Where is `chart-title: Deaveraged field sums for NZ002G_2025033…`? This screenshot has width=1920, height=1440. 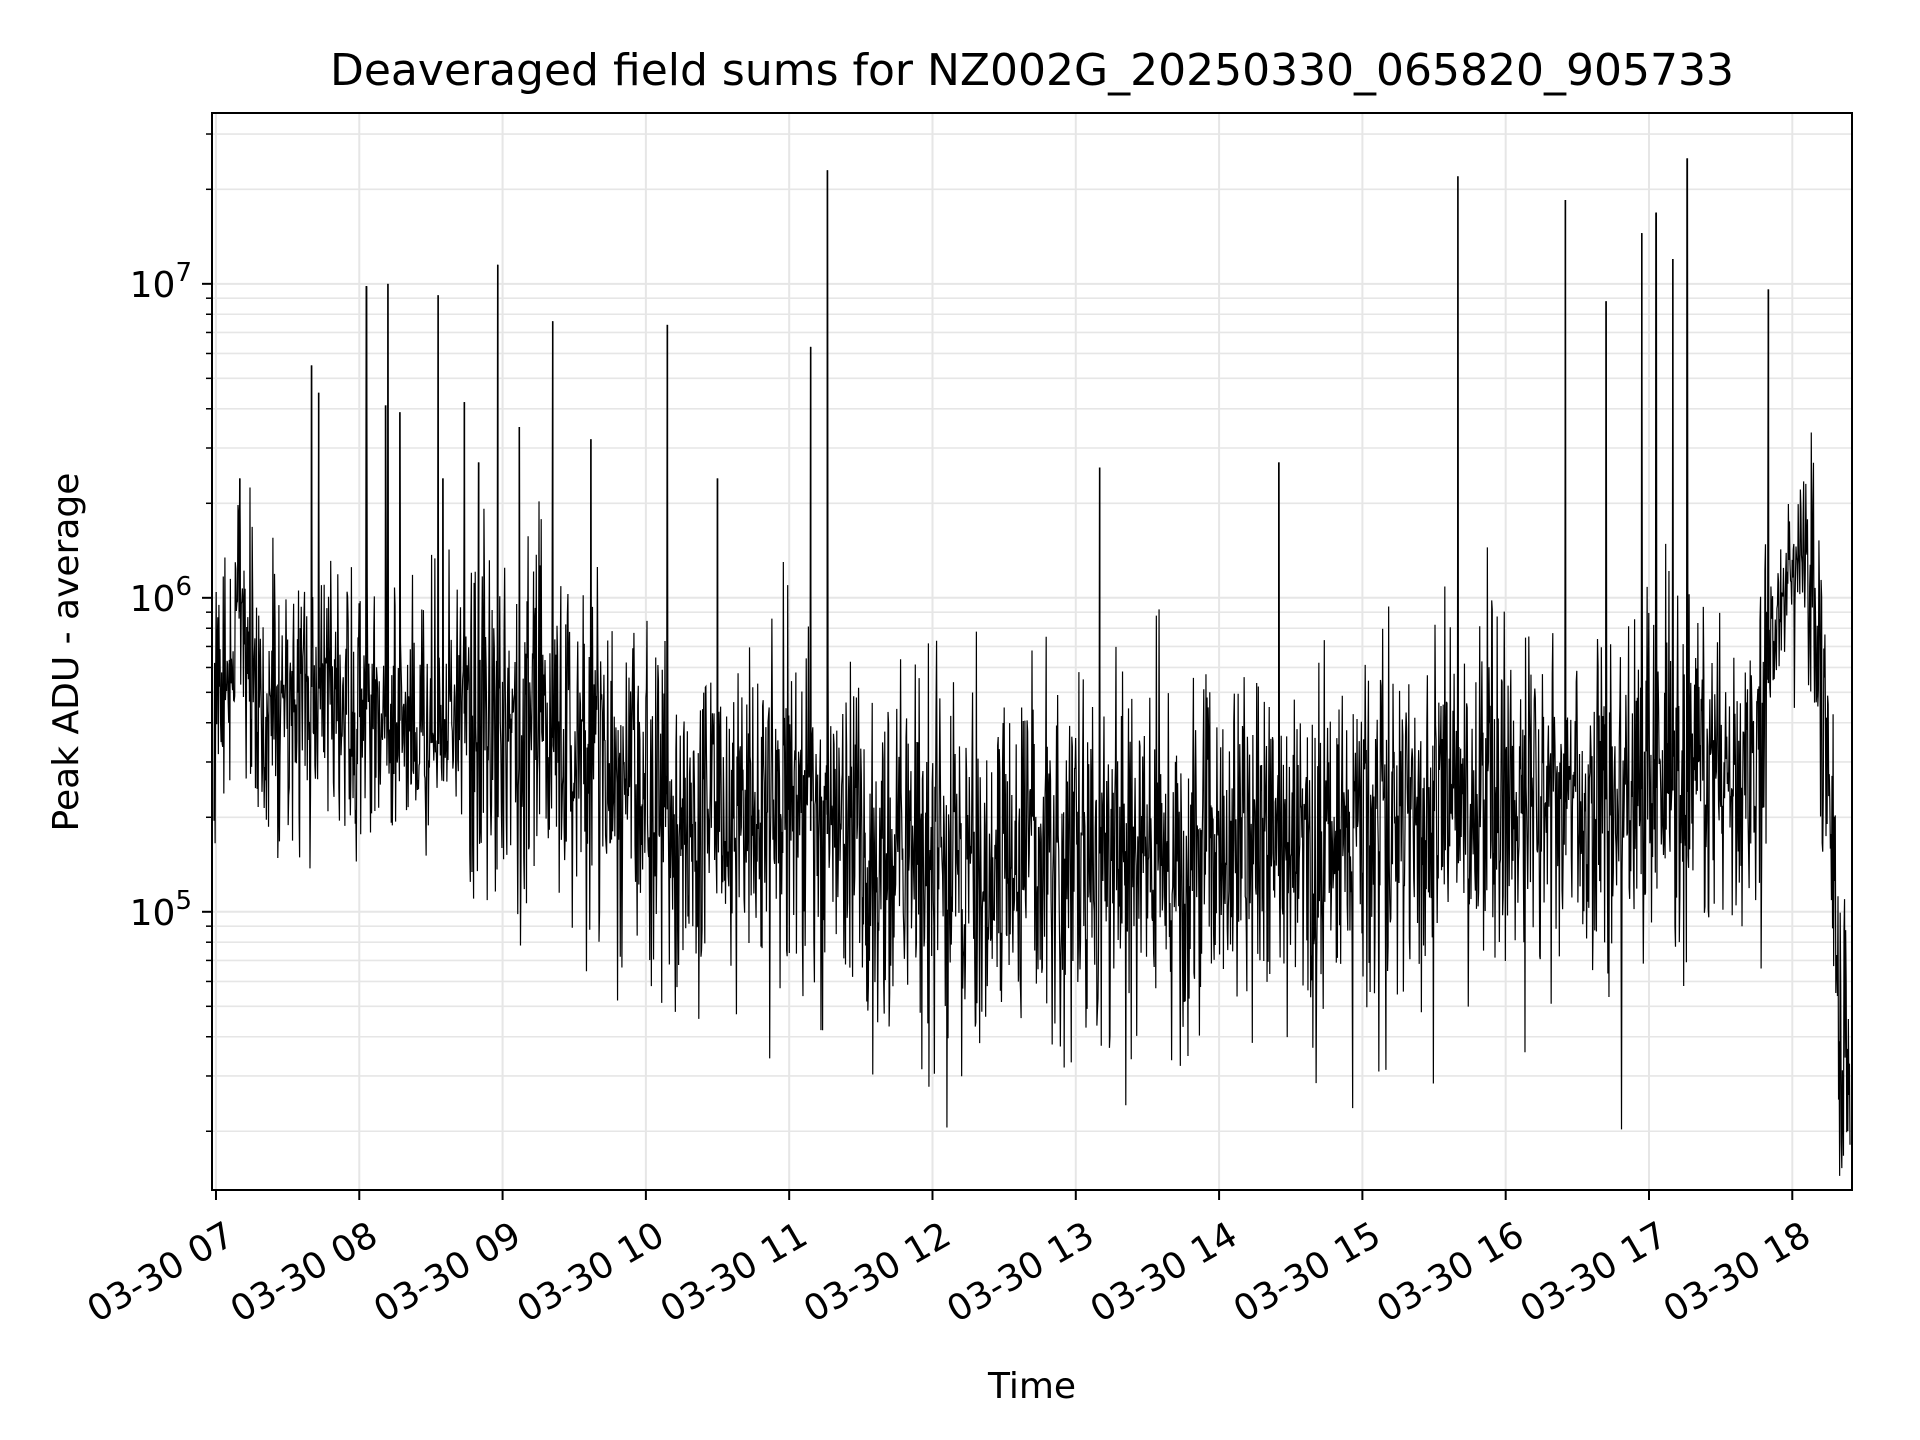
chart-title: Deaveraged field sums for NZ002G_2025033… is located at coordinates (1032, 70).